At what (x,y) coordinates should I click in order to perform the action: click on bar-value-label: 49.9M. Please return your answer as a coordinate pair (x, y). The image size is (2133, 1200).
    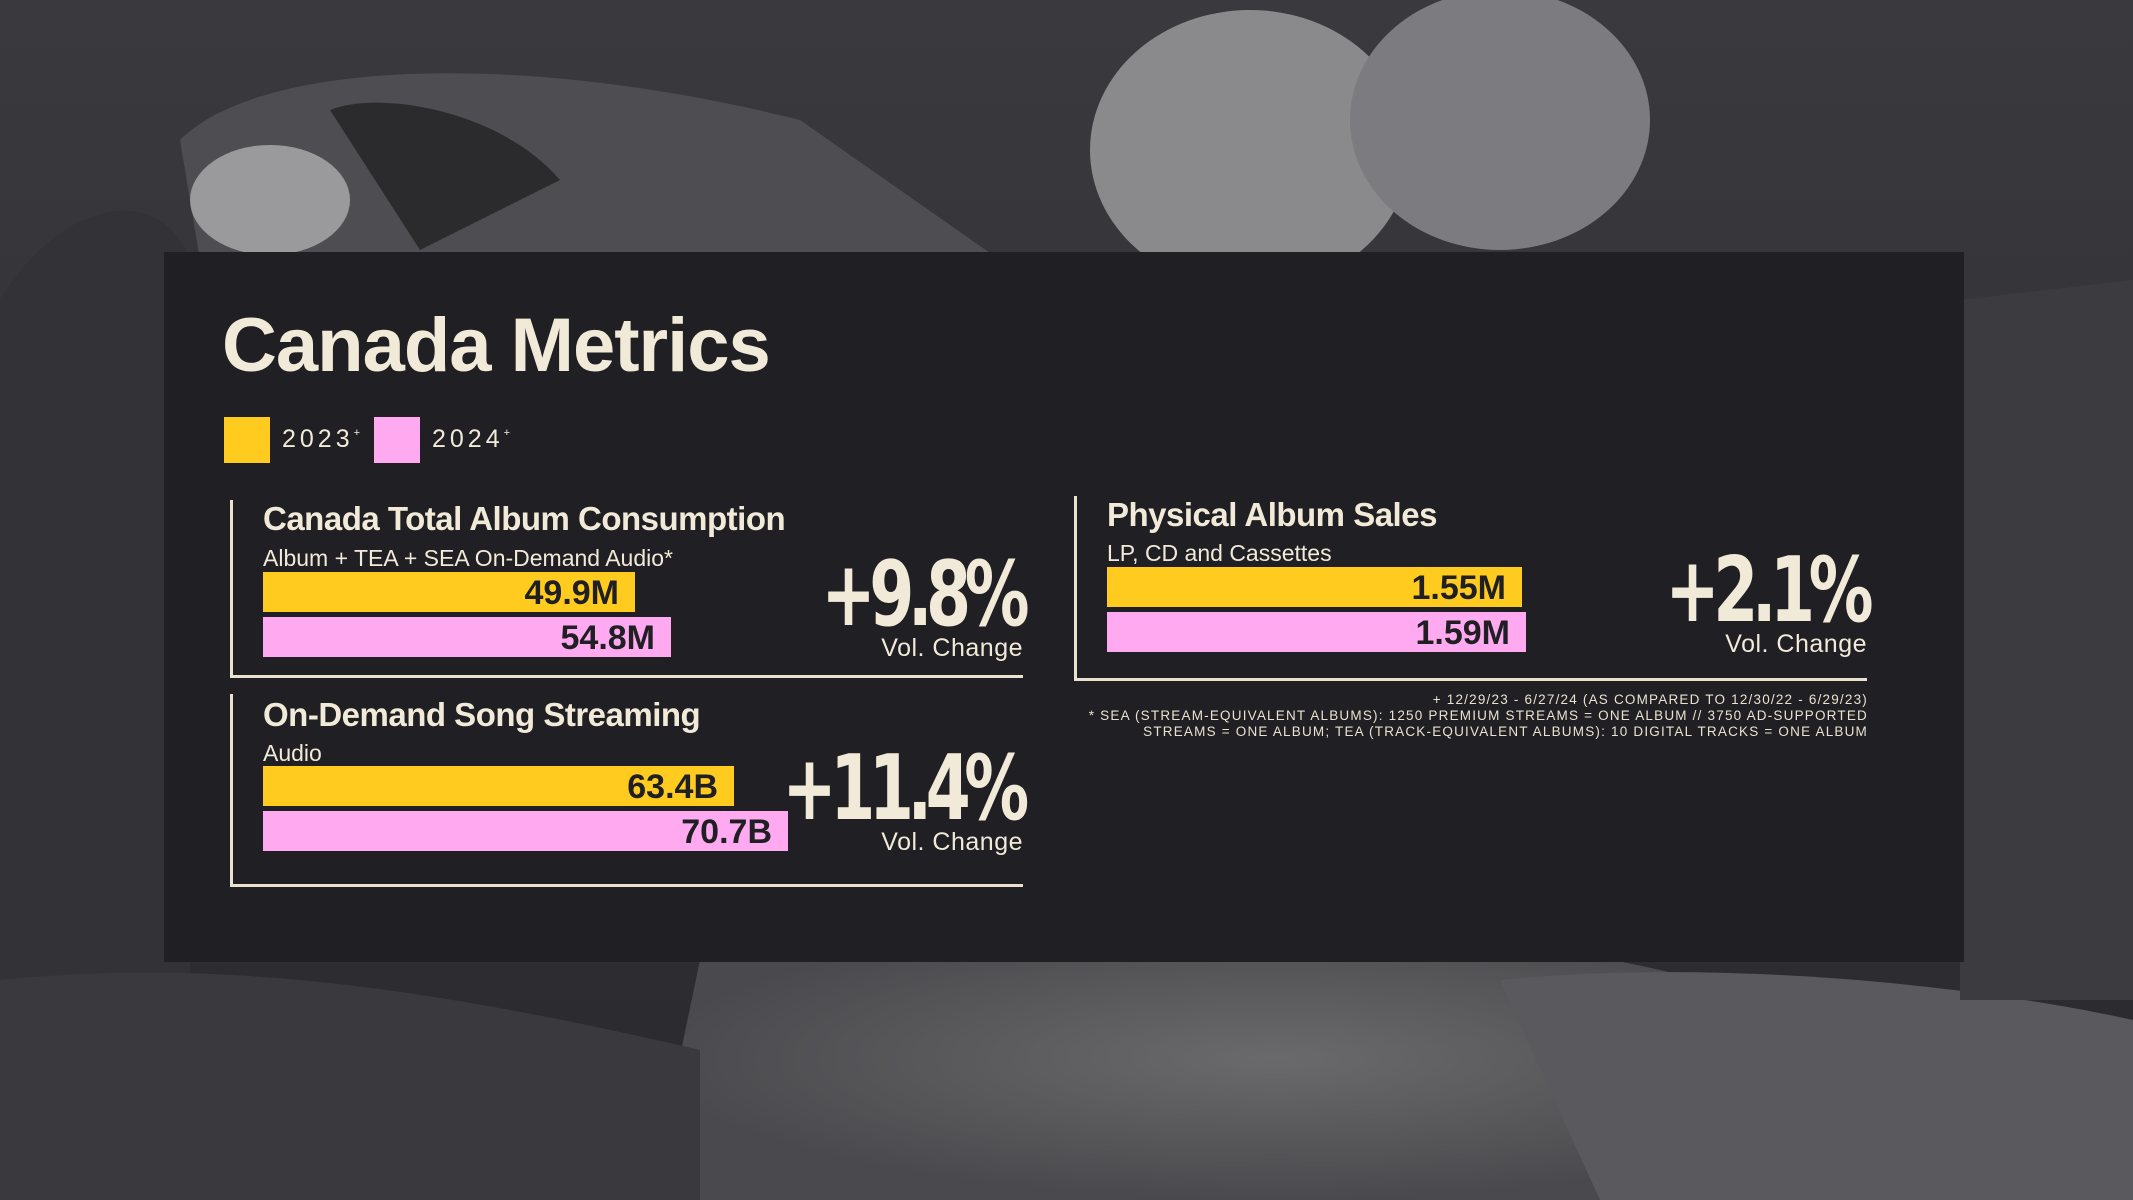
    Looking at the image, I should click on (572, 593).